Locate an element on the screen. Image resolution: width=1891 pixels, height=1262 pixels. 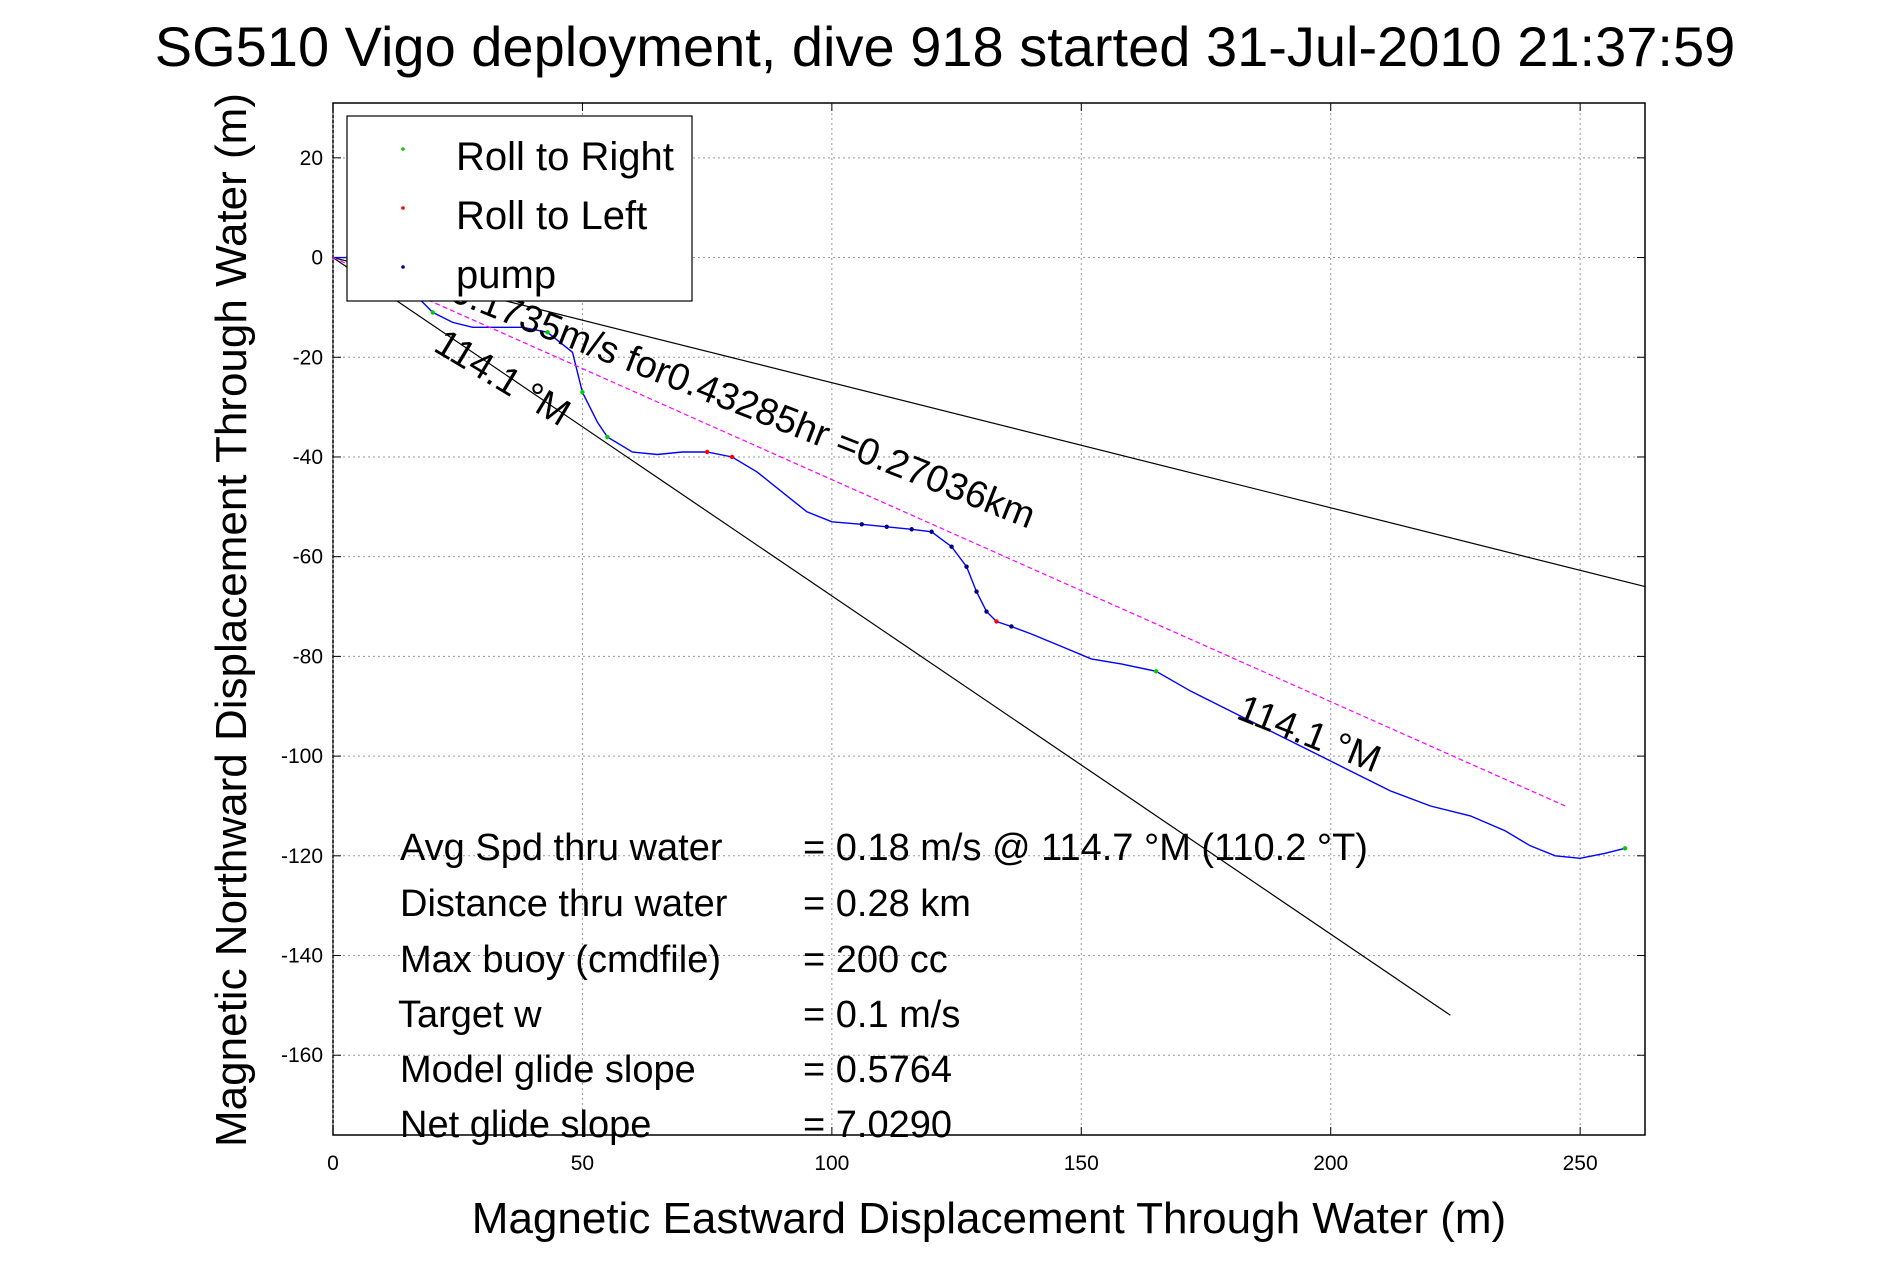
legend-marker-pump is located at coordinates (403, 267).